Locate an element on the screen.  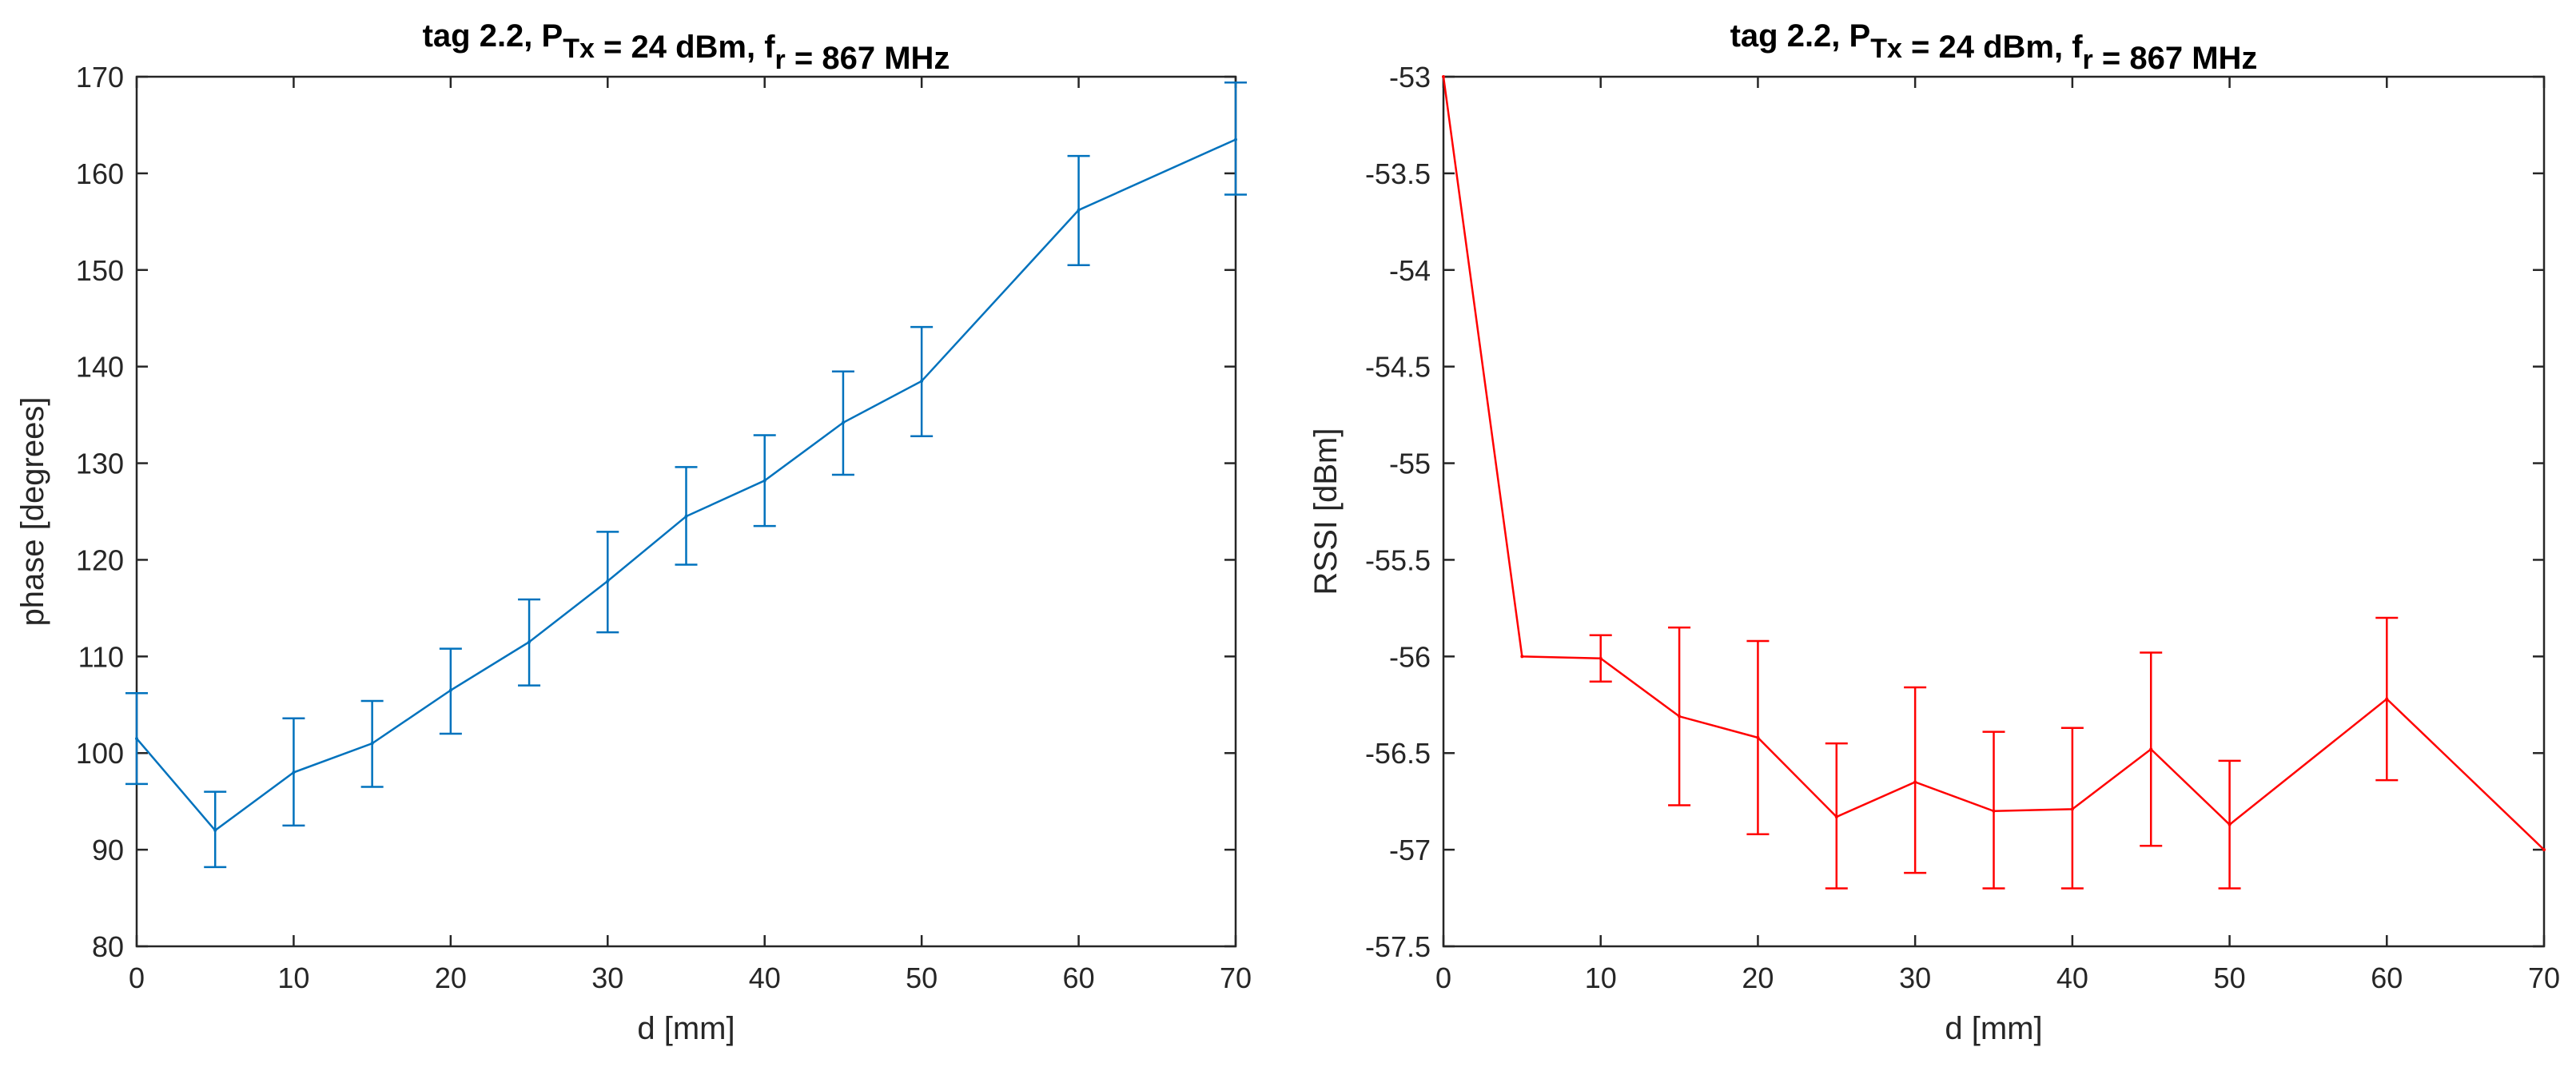
y-tick-label: -55.5 is located at coordinates (1398, 559).